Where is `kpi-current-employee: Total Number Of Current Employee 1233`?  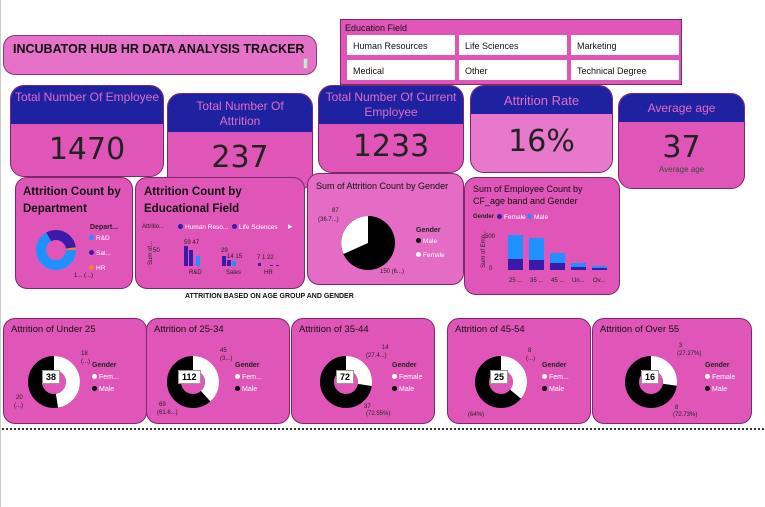 kpi-current-employee: Total Number Of Current Employee 1233 is located at coordinates (391, 129).